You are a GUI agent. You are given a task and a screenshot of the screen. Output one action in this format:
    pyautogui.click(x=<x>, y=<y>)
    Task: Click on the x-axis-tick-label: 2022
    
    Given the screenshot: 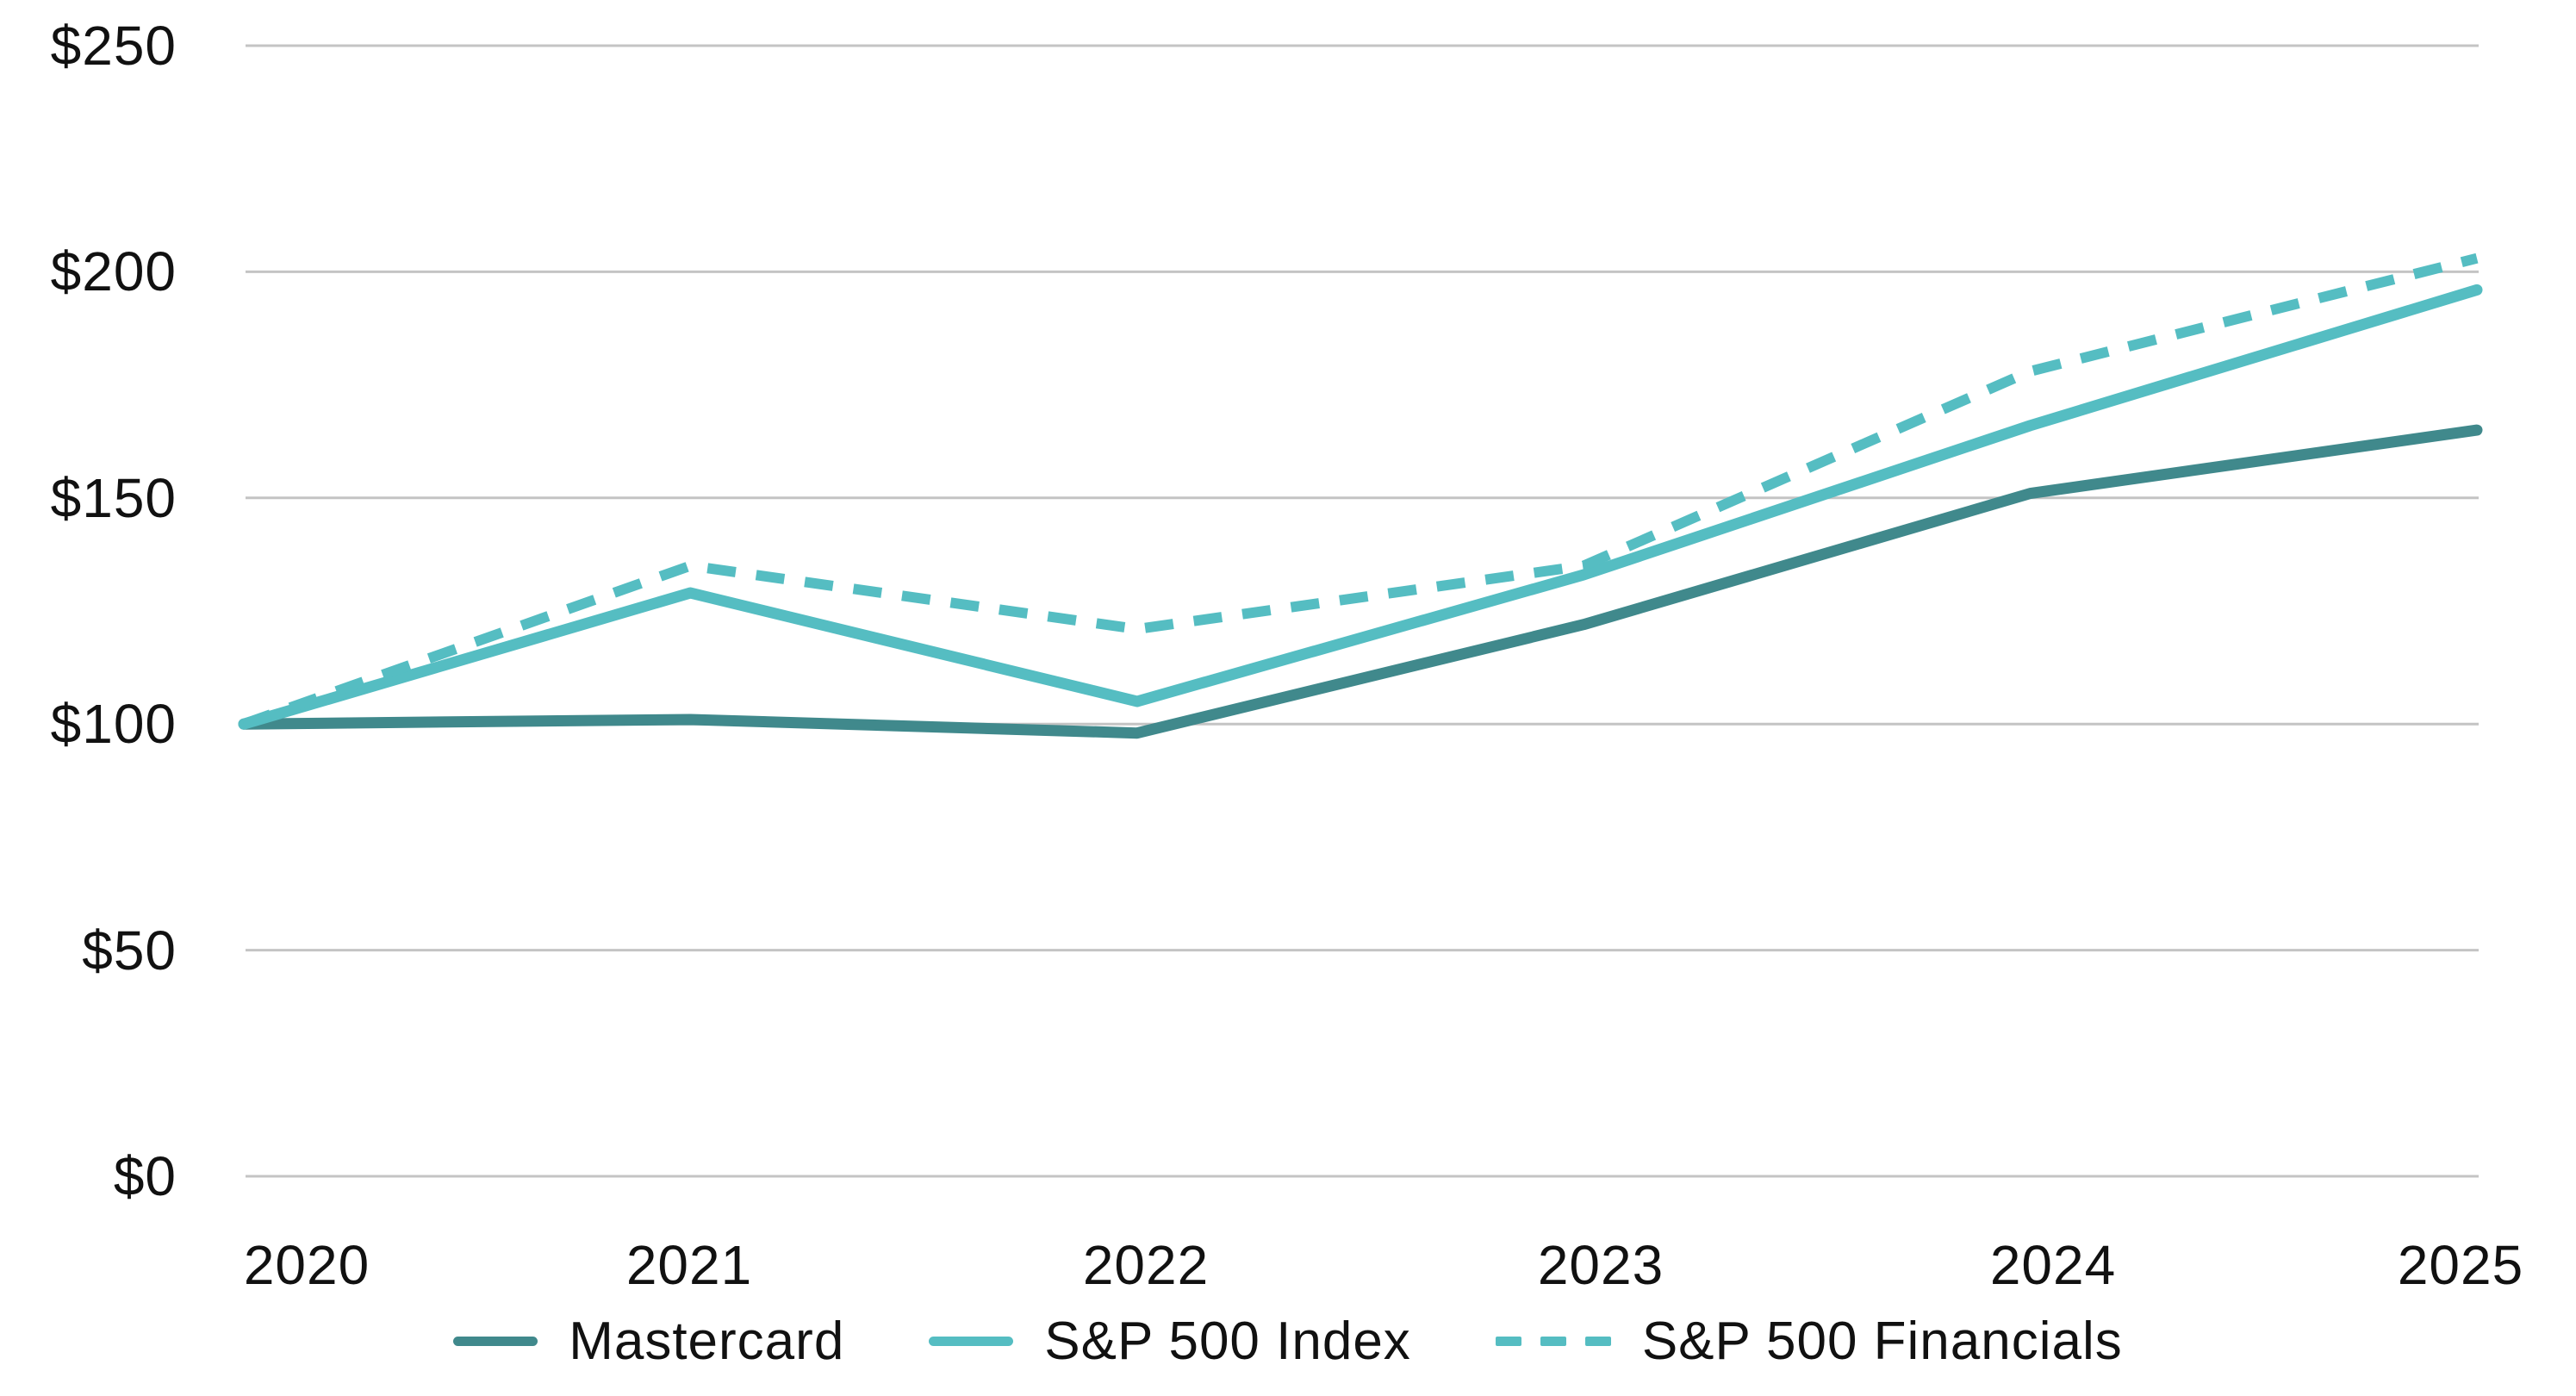 What is the action you would take?
    pyautogui.click(x=1146, y=1265)
    